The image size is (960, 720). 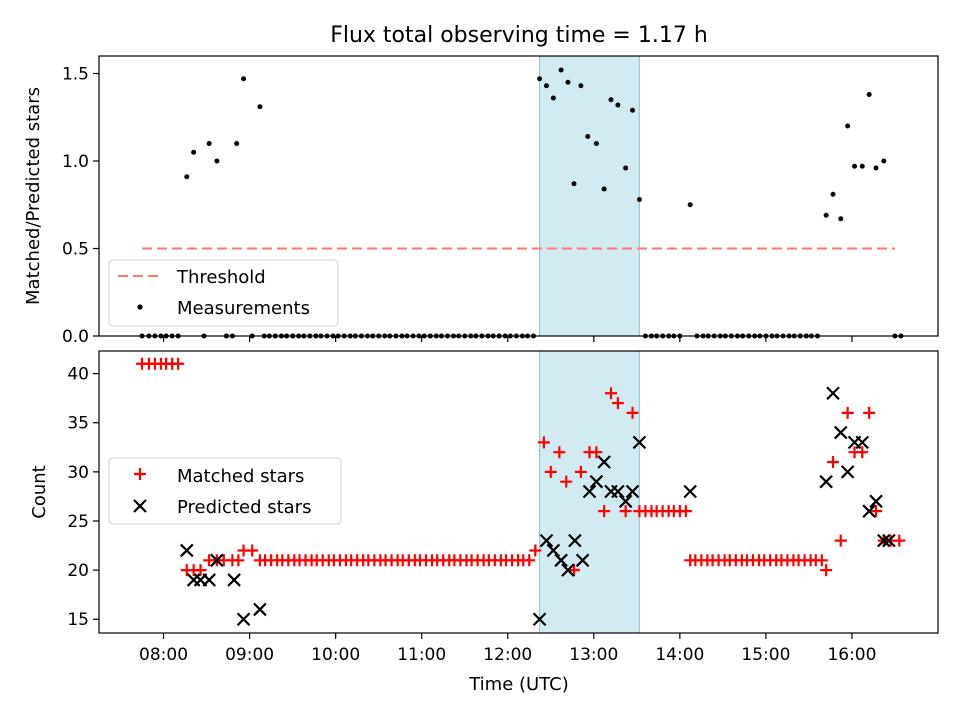 What do you see at coordinates (249, 655) in the screenshot?
I see `count-x-tick-label: 09:00` at bounding box center [249, 655].